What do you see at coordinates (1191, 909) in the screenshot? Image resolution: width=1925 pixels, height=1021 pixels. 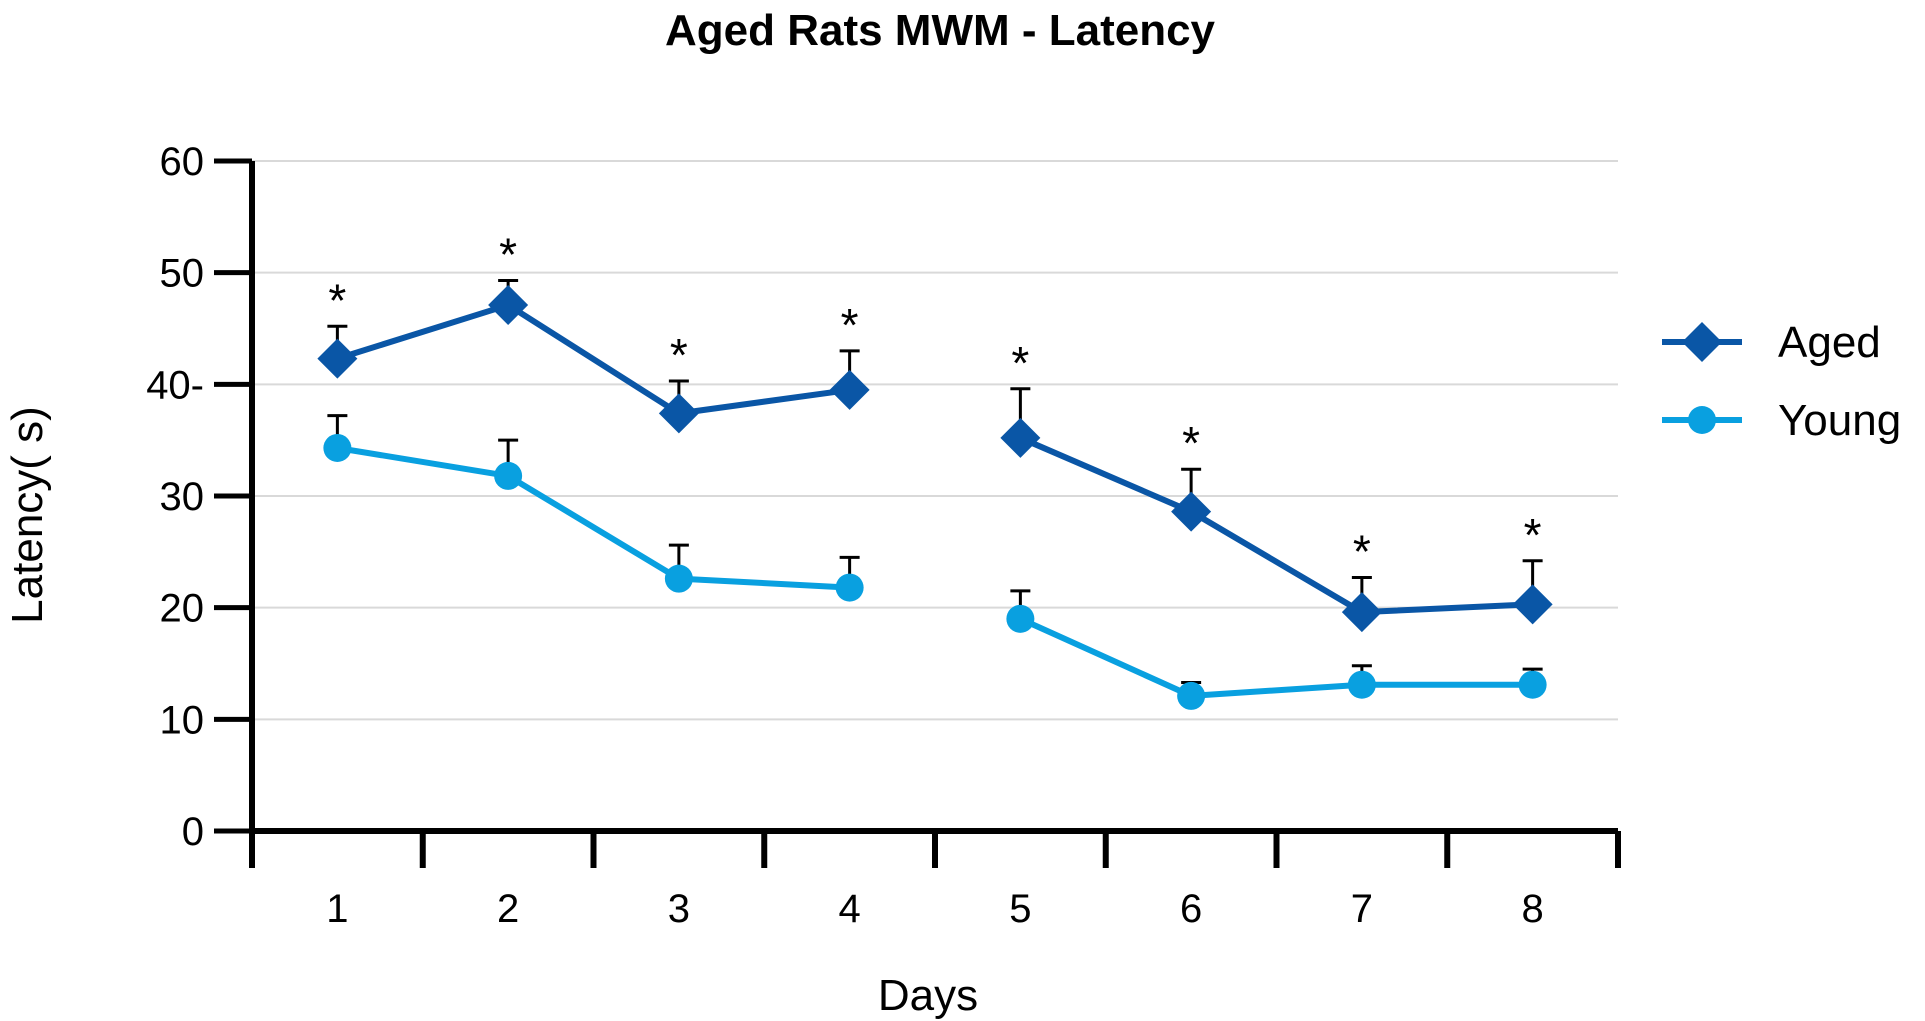 I see `x-tick-label: 6` at bounding box center [1191, 909].